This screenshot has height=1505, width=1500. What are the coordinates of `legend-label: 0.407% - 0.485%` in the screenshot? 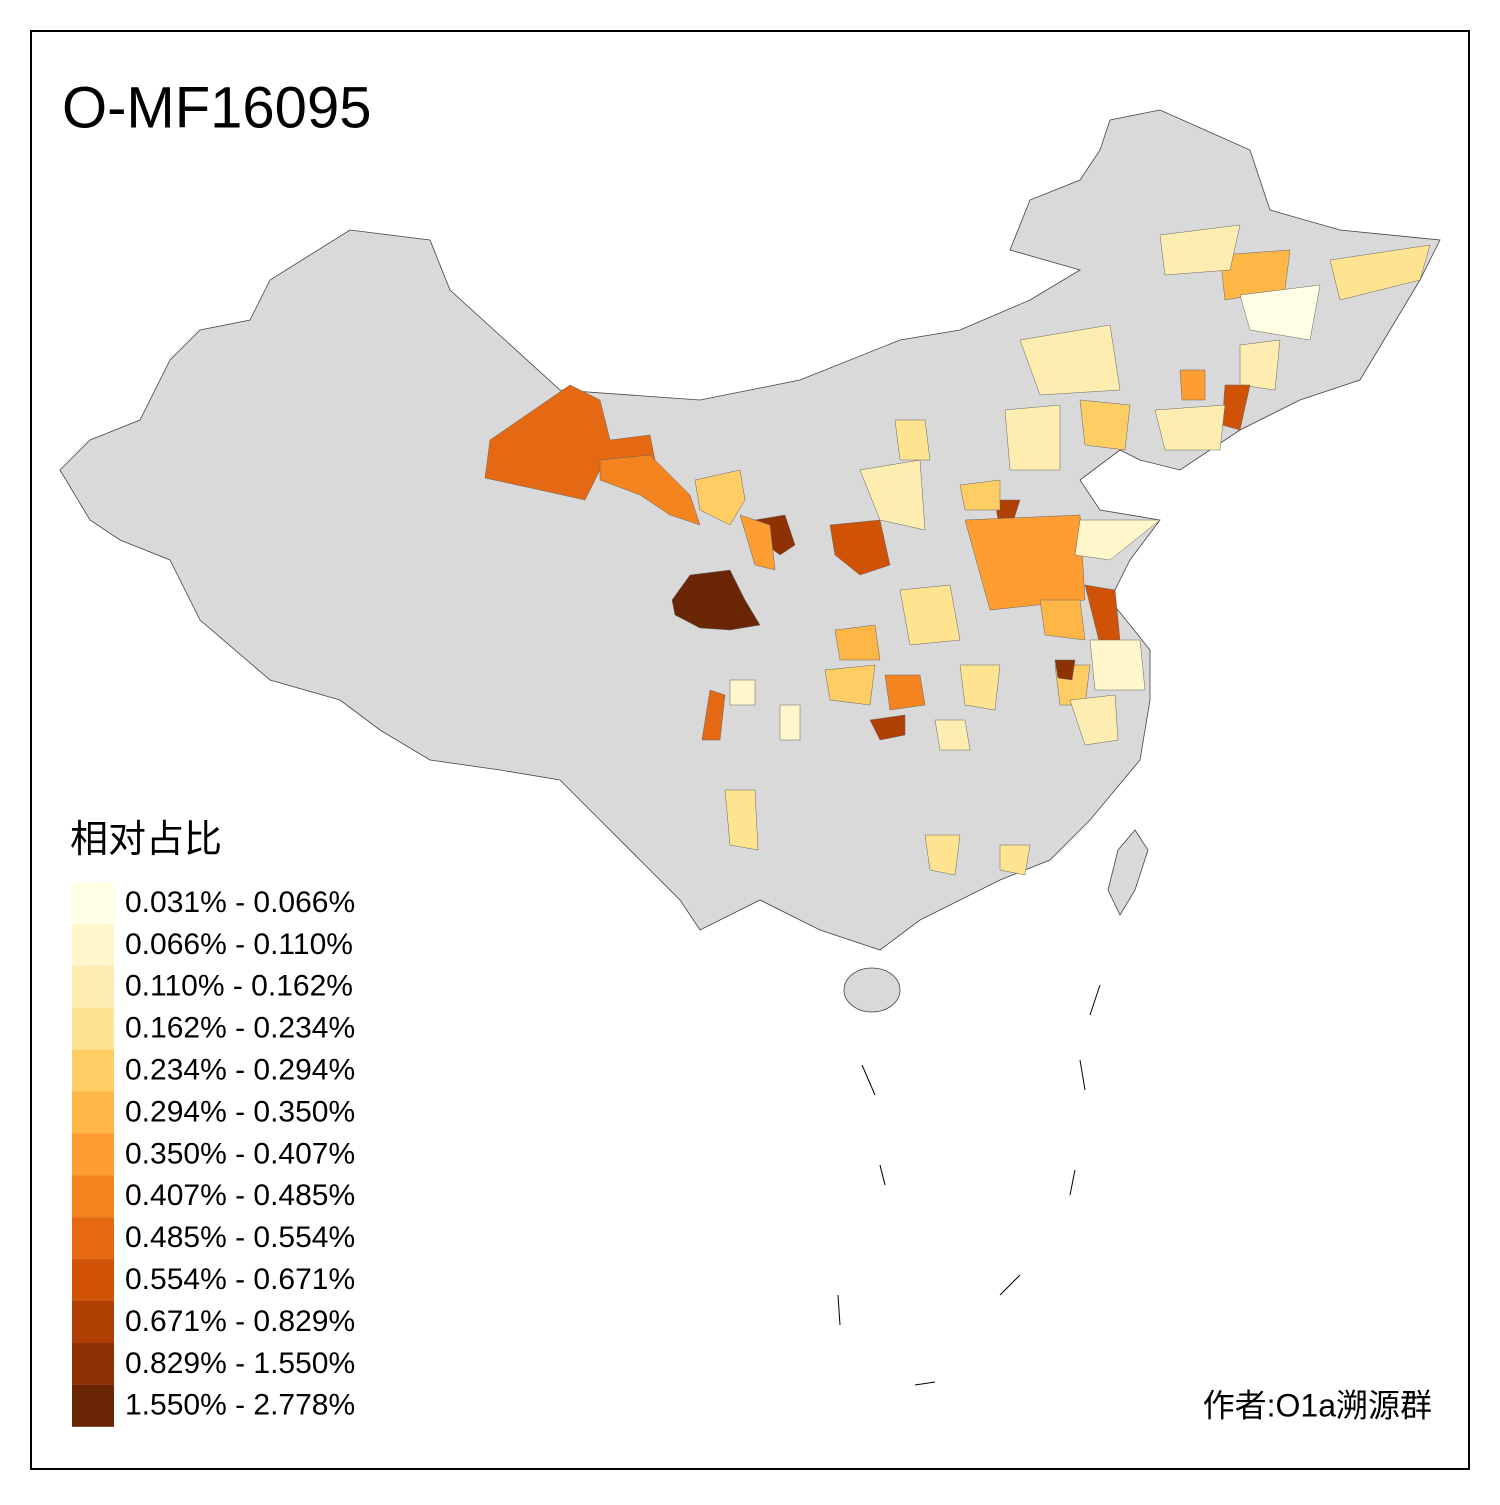 It's located at (240, 1195).